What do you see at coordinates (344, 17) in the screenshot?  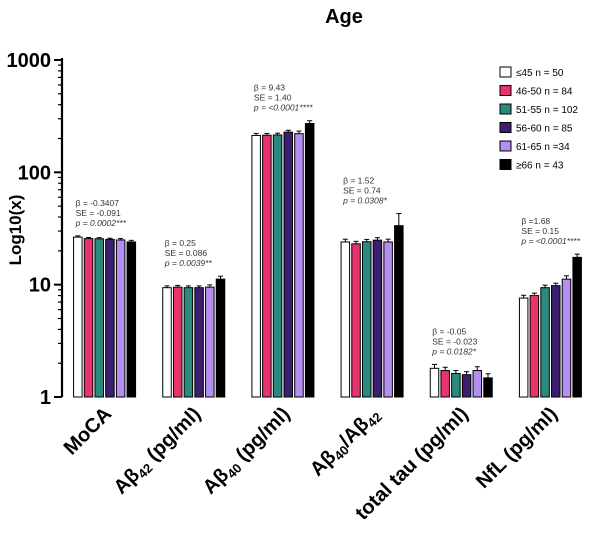 I see `chart-title: Age` at bounding box center [344, 17].